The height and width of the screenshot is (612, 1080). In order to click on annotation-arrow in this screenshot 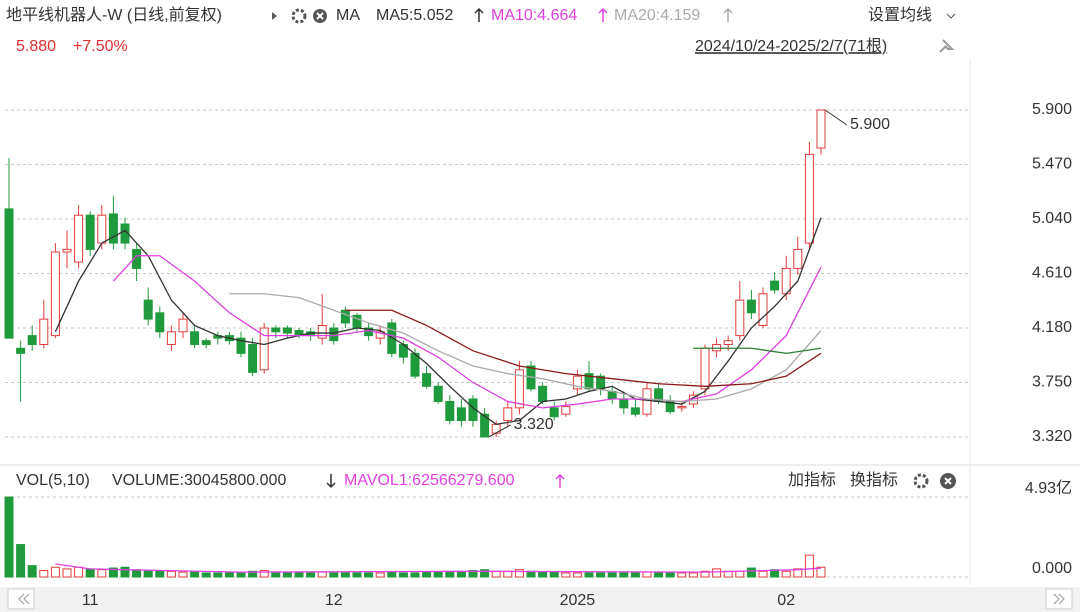, I will do `click(836, 117)`.